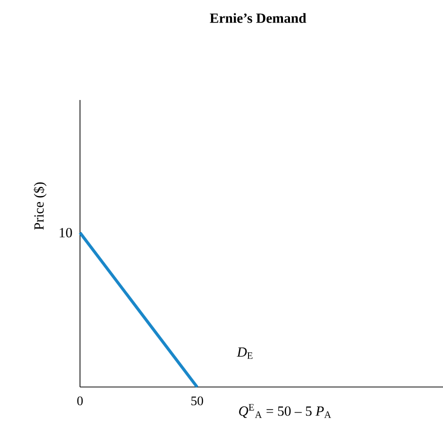  I want to click on x-tick-label: 50, so click(197, 401).